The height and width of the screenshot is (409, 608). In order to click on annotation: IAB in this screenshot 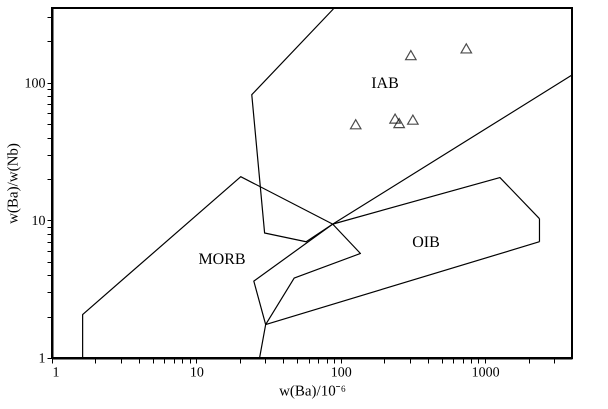, I will do `click(385, 83)`.